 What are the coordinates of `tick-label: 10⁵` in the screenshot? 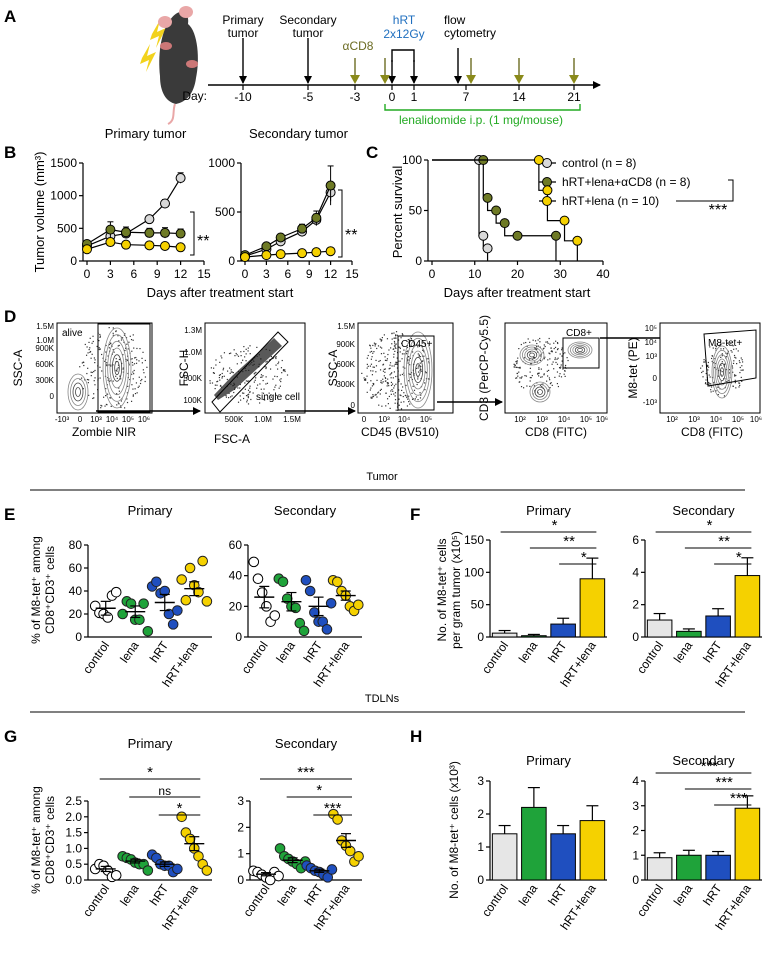 It's located at (651, 328).